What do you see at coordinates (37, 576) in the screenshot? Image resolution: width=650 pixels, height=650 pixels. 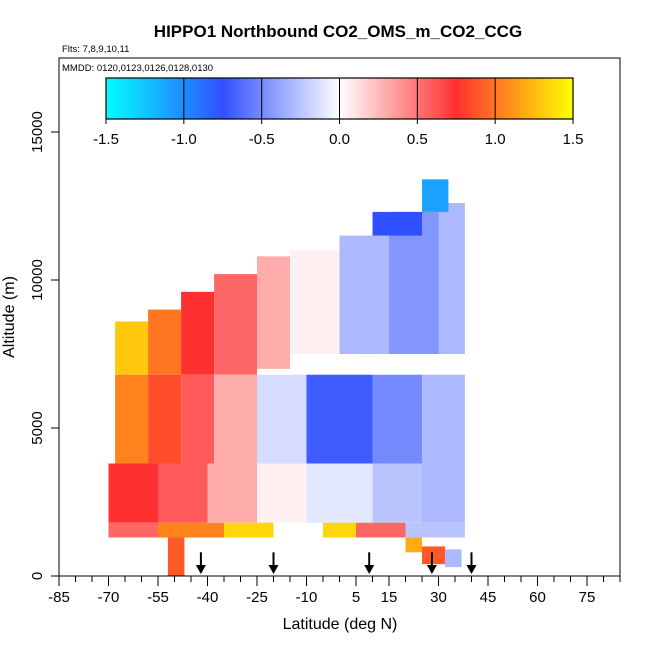 I see `y-tick-label: 0` at bounding box center [37, 576].